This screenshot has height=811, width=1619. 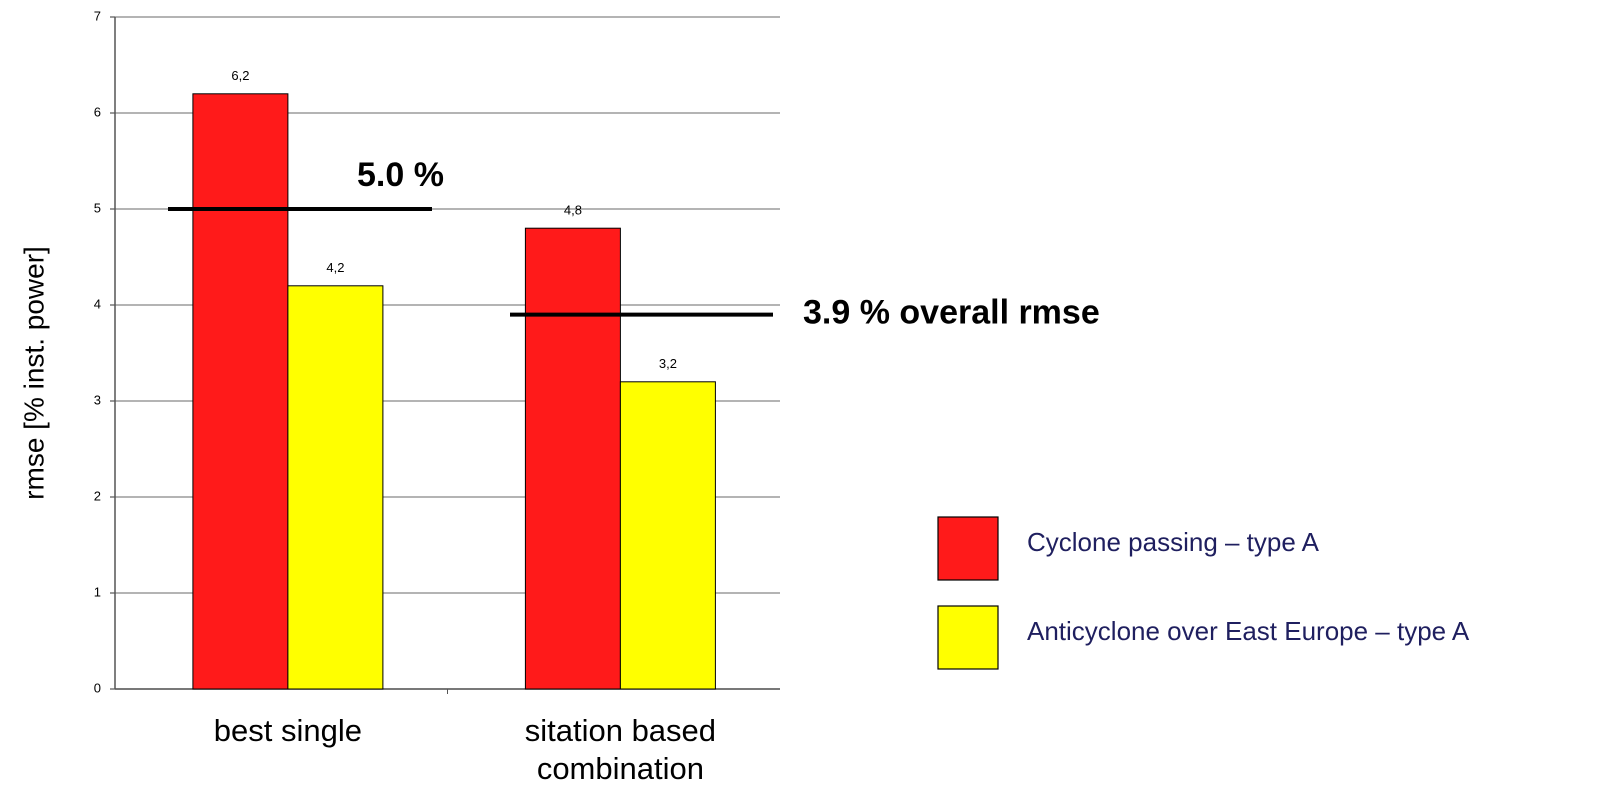 I want to click on y-tick-label: 2, so click(x=97, y=495).